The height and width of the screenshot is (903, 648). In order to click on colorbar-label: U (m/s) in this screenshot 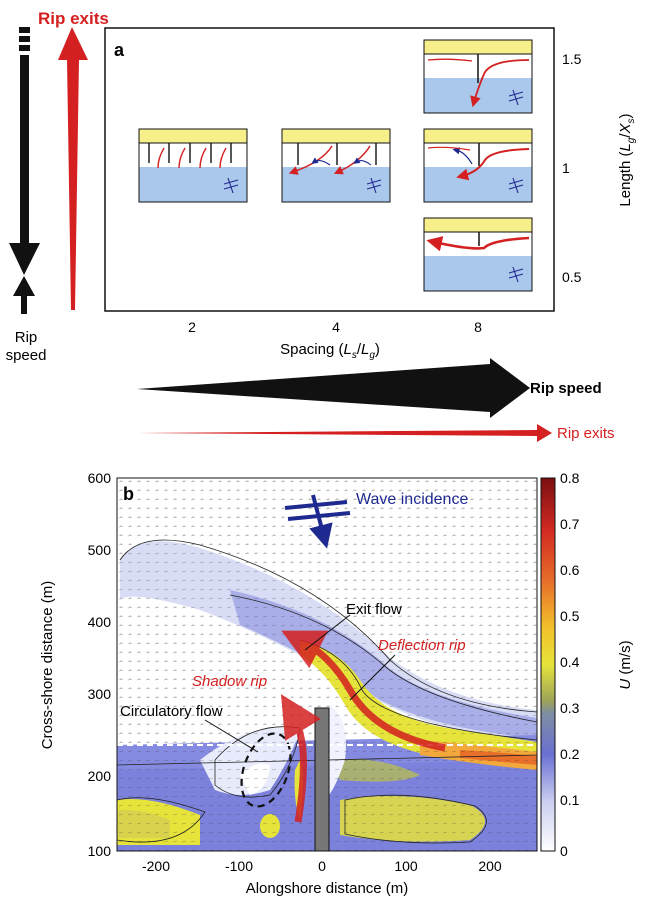, I will do `click(625, 664)`.